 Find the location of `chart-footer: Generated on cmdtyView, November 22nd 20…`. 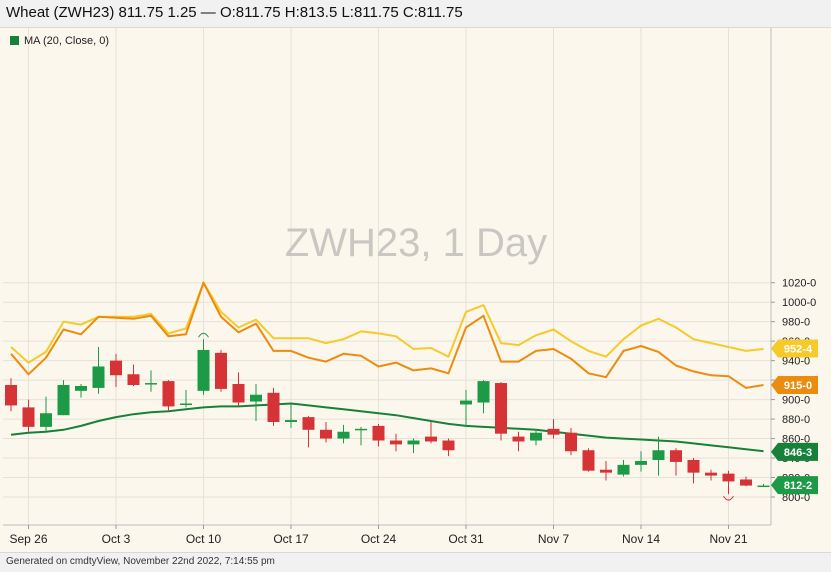

chart-footer: Generated on cmdtyView, November 22nd 20… is located at coordinates (415, 562).